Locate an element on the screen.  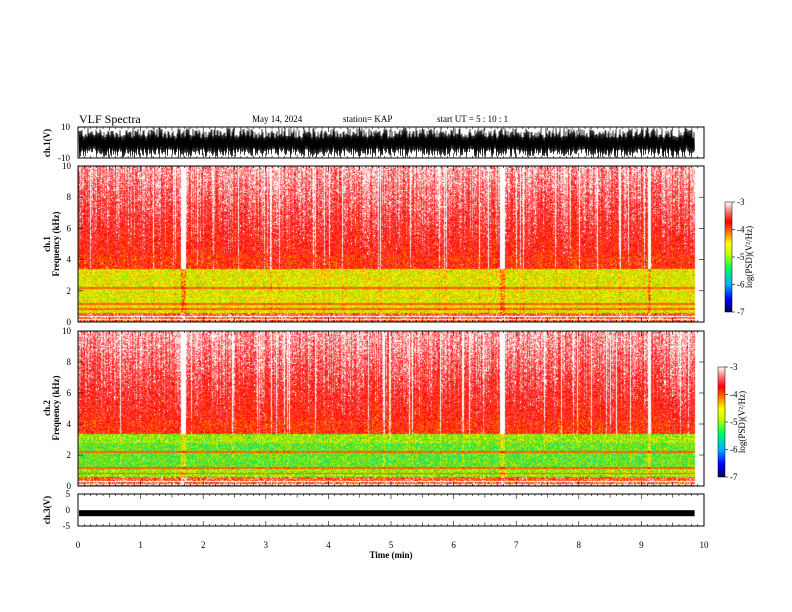
ch3-waveform-series is located at coordinates (387, 513).